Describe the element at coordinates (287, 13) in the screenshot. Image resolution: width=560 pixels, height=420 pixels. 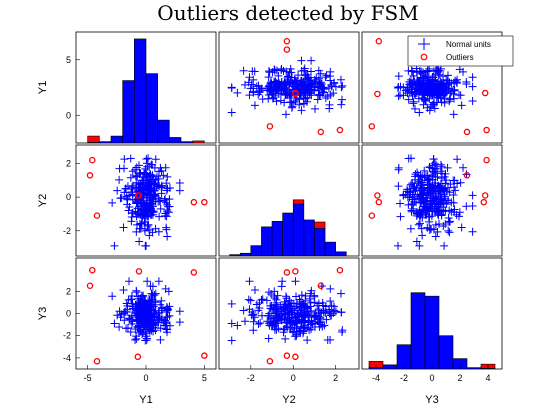
I see `chart-title: Outliers detected by FSM` at that location.